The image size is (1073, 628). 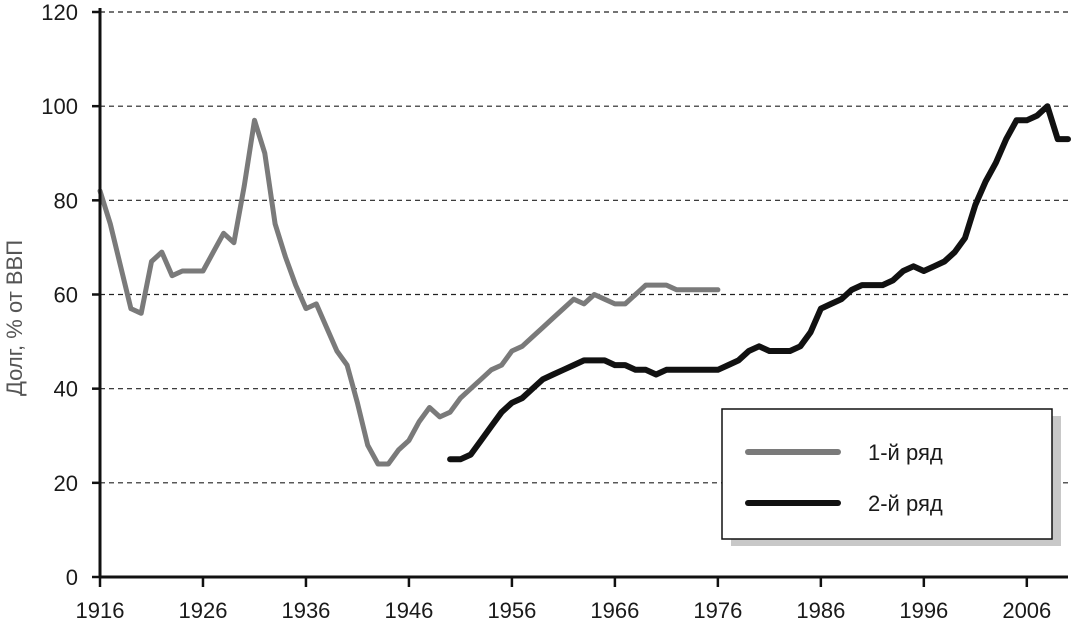 What do you see at coordinates (14, 318) in the screenshot?
I see `y-axis-title: Долг, % от ВВП` at bounding box center [14, 318].